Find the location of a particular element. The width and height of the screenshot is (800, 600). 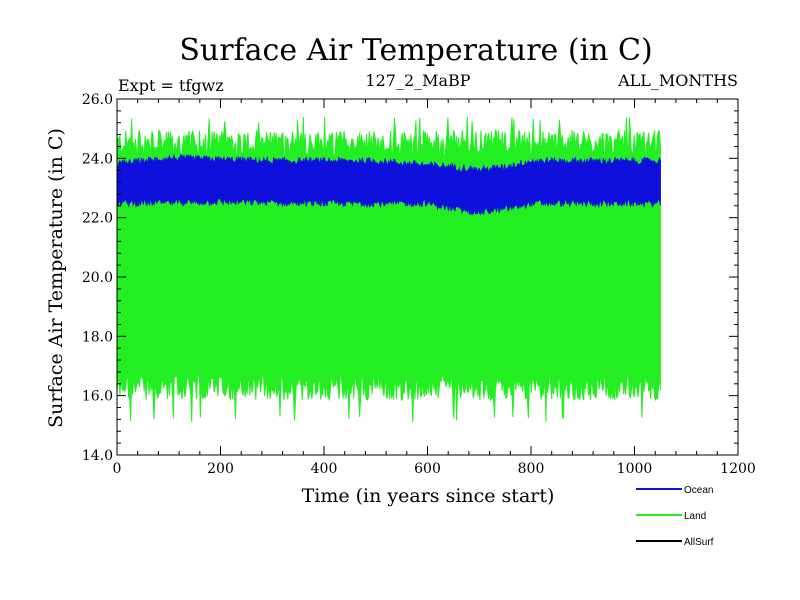

y-tick-label: 20.0 is located at coordinates (97, 278).